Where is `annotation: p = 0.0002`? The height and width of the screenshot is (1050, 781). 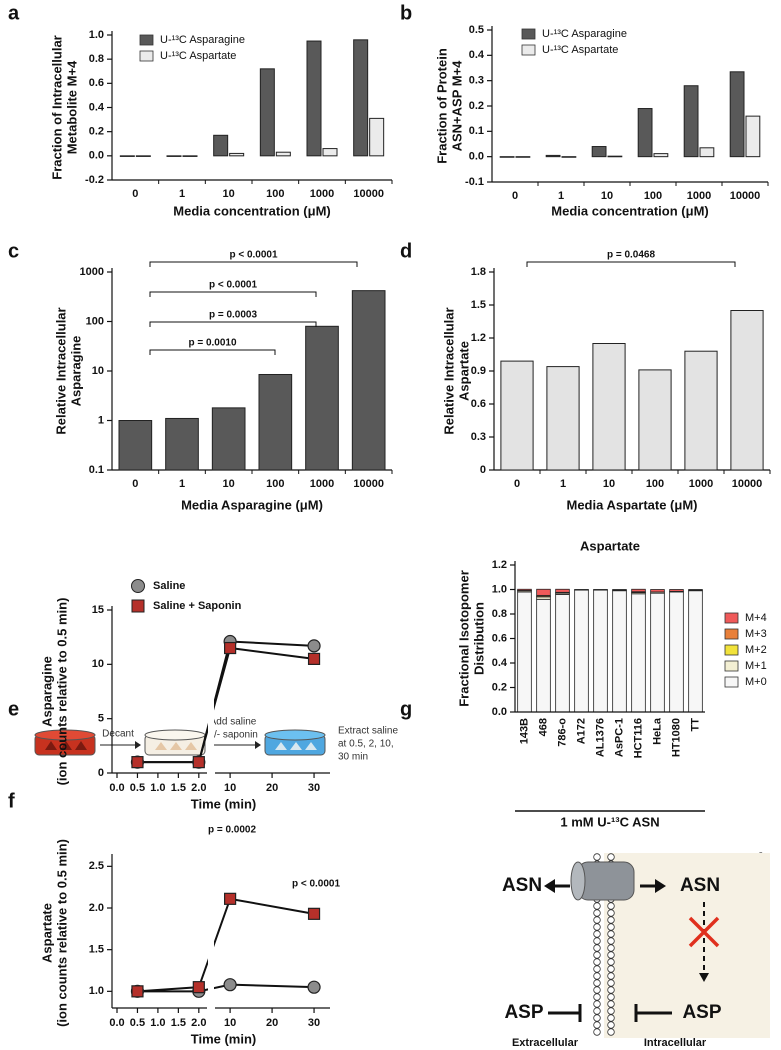
annotation: p = 0.0002 is located at coordinates (232, 830).